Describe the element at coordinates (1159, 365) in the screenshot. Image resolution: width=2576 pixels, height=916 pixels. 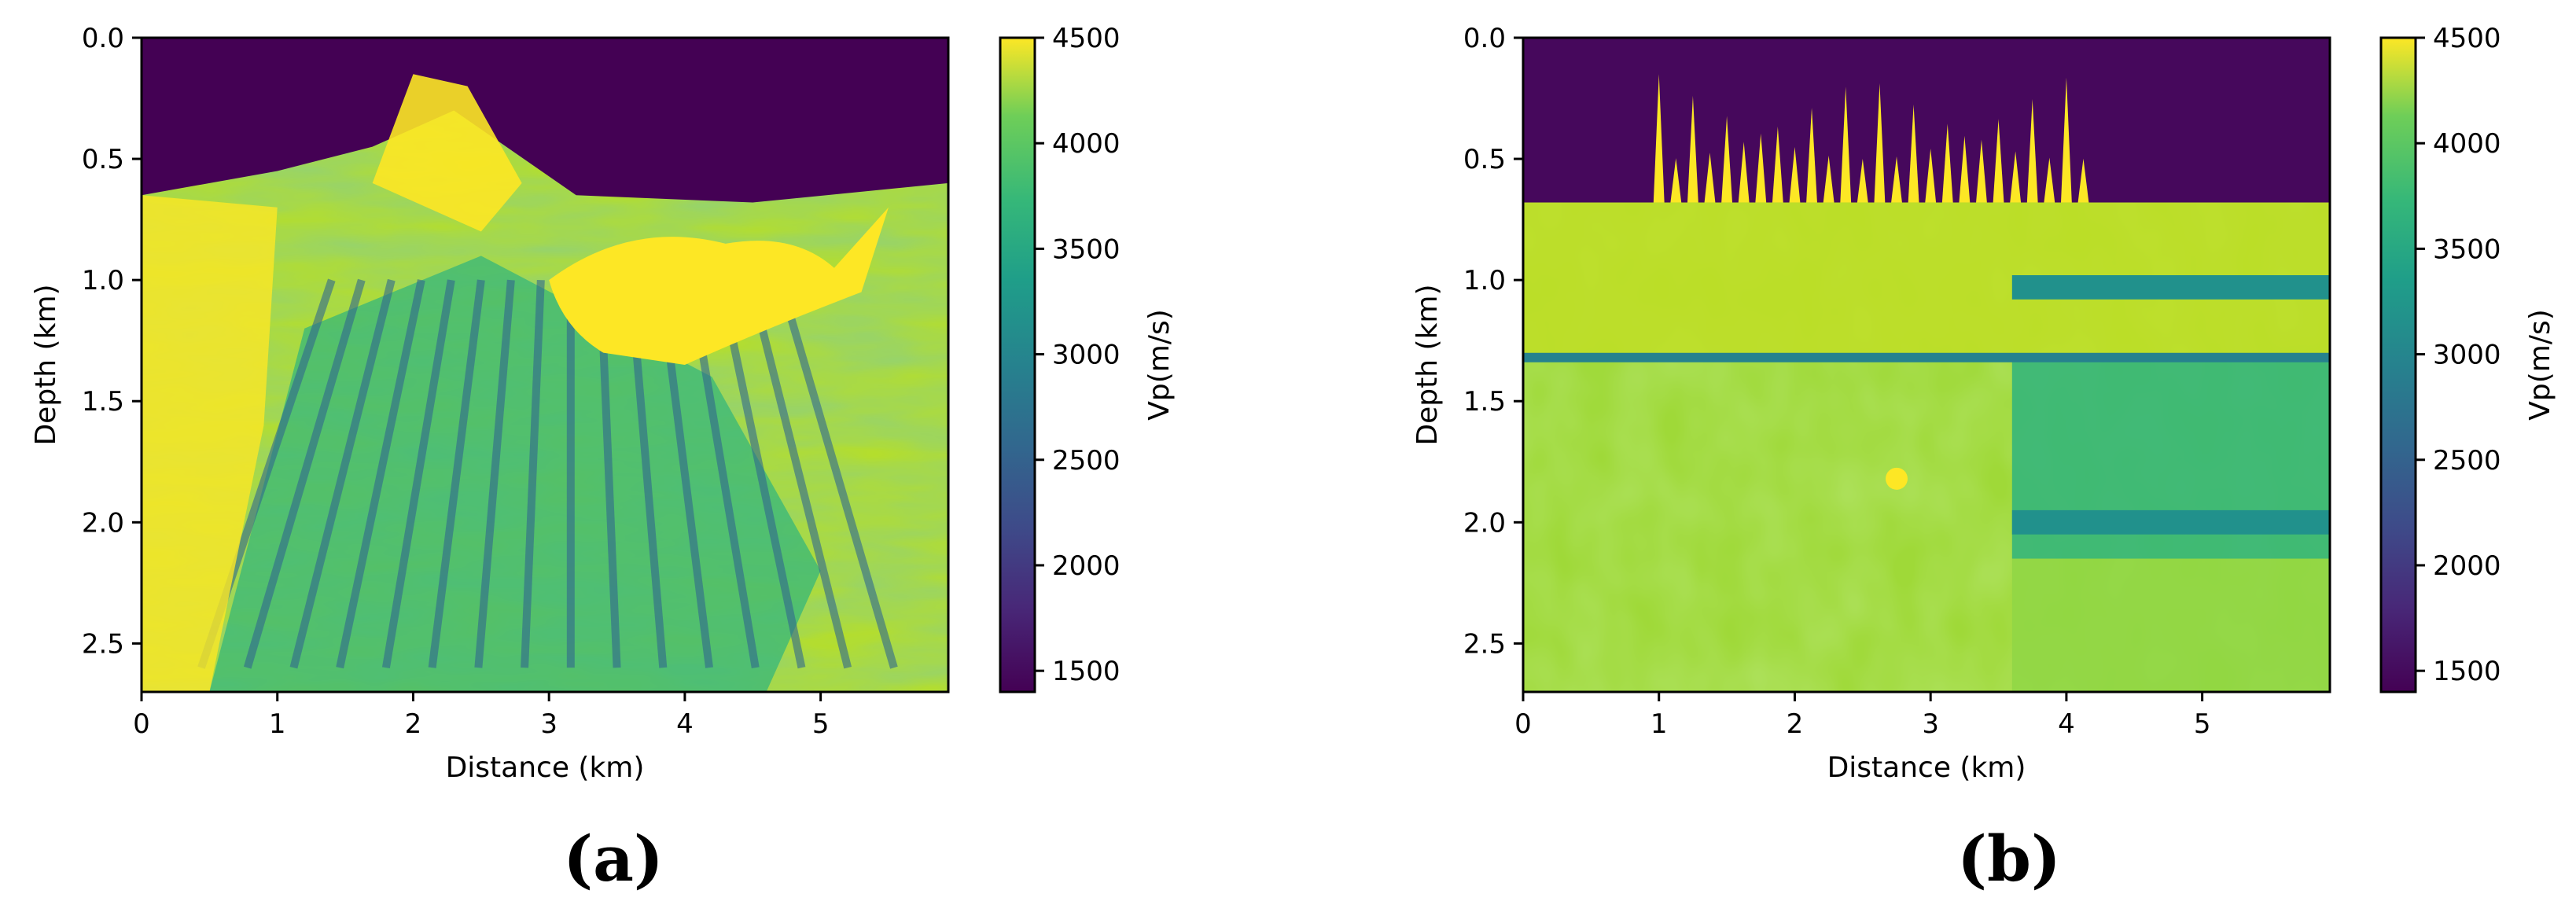
I see `colorbar-label-a: Vp(m/s)` at that location.